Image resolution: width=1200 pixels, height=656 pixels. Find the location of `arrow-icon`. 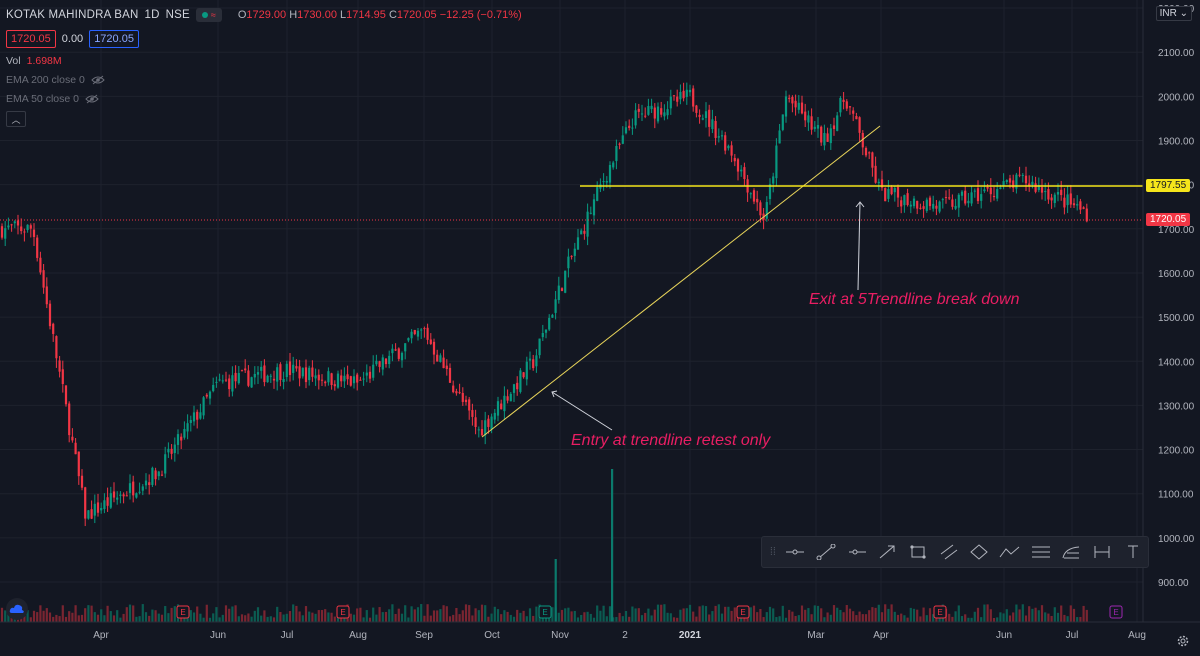

arrow-icon is located at coordinates (887, 552).